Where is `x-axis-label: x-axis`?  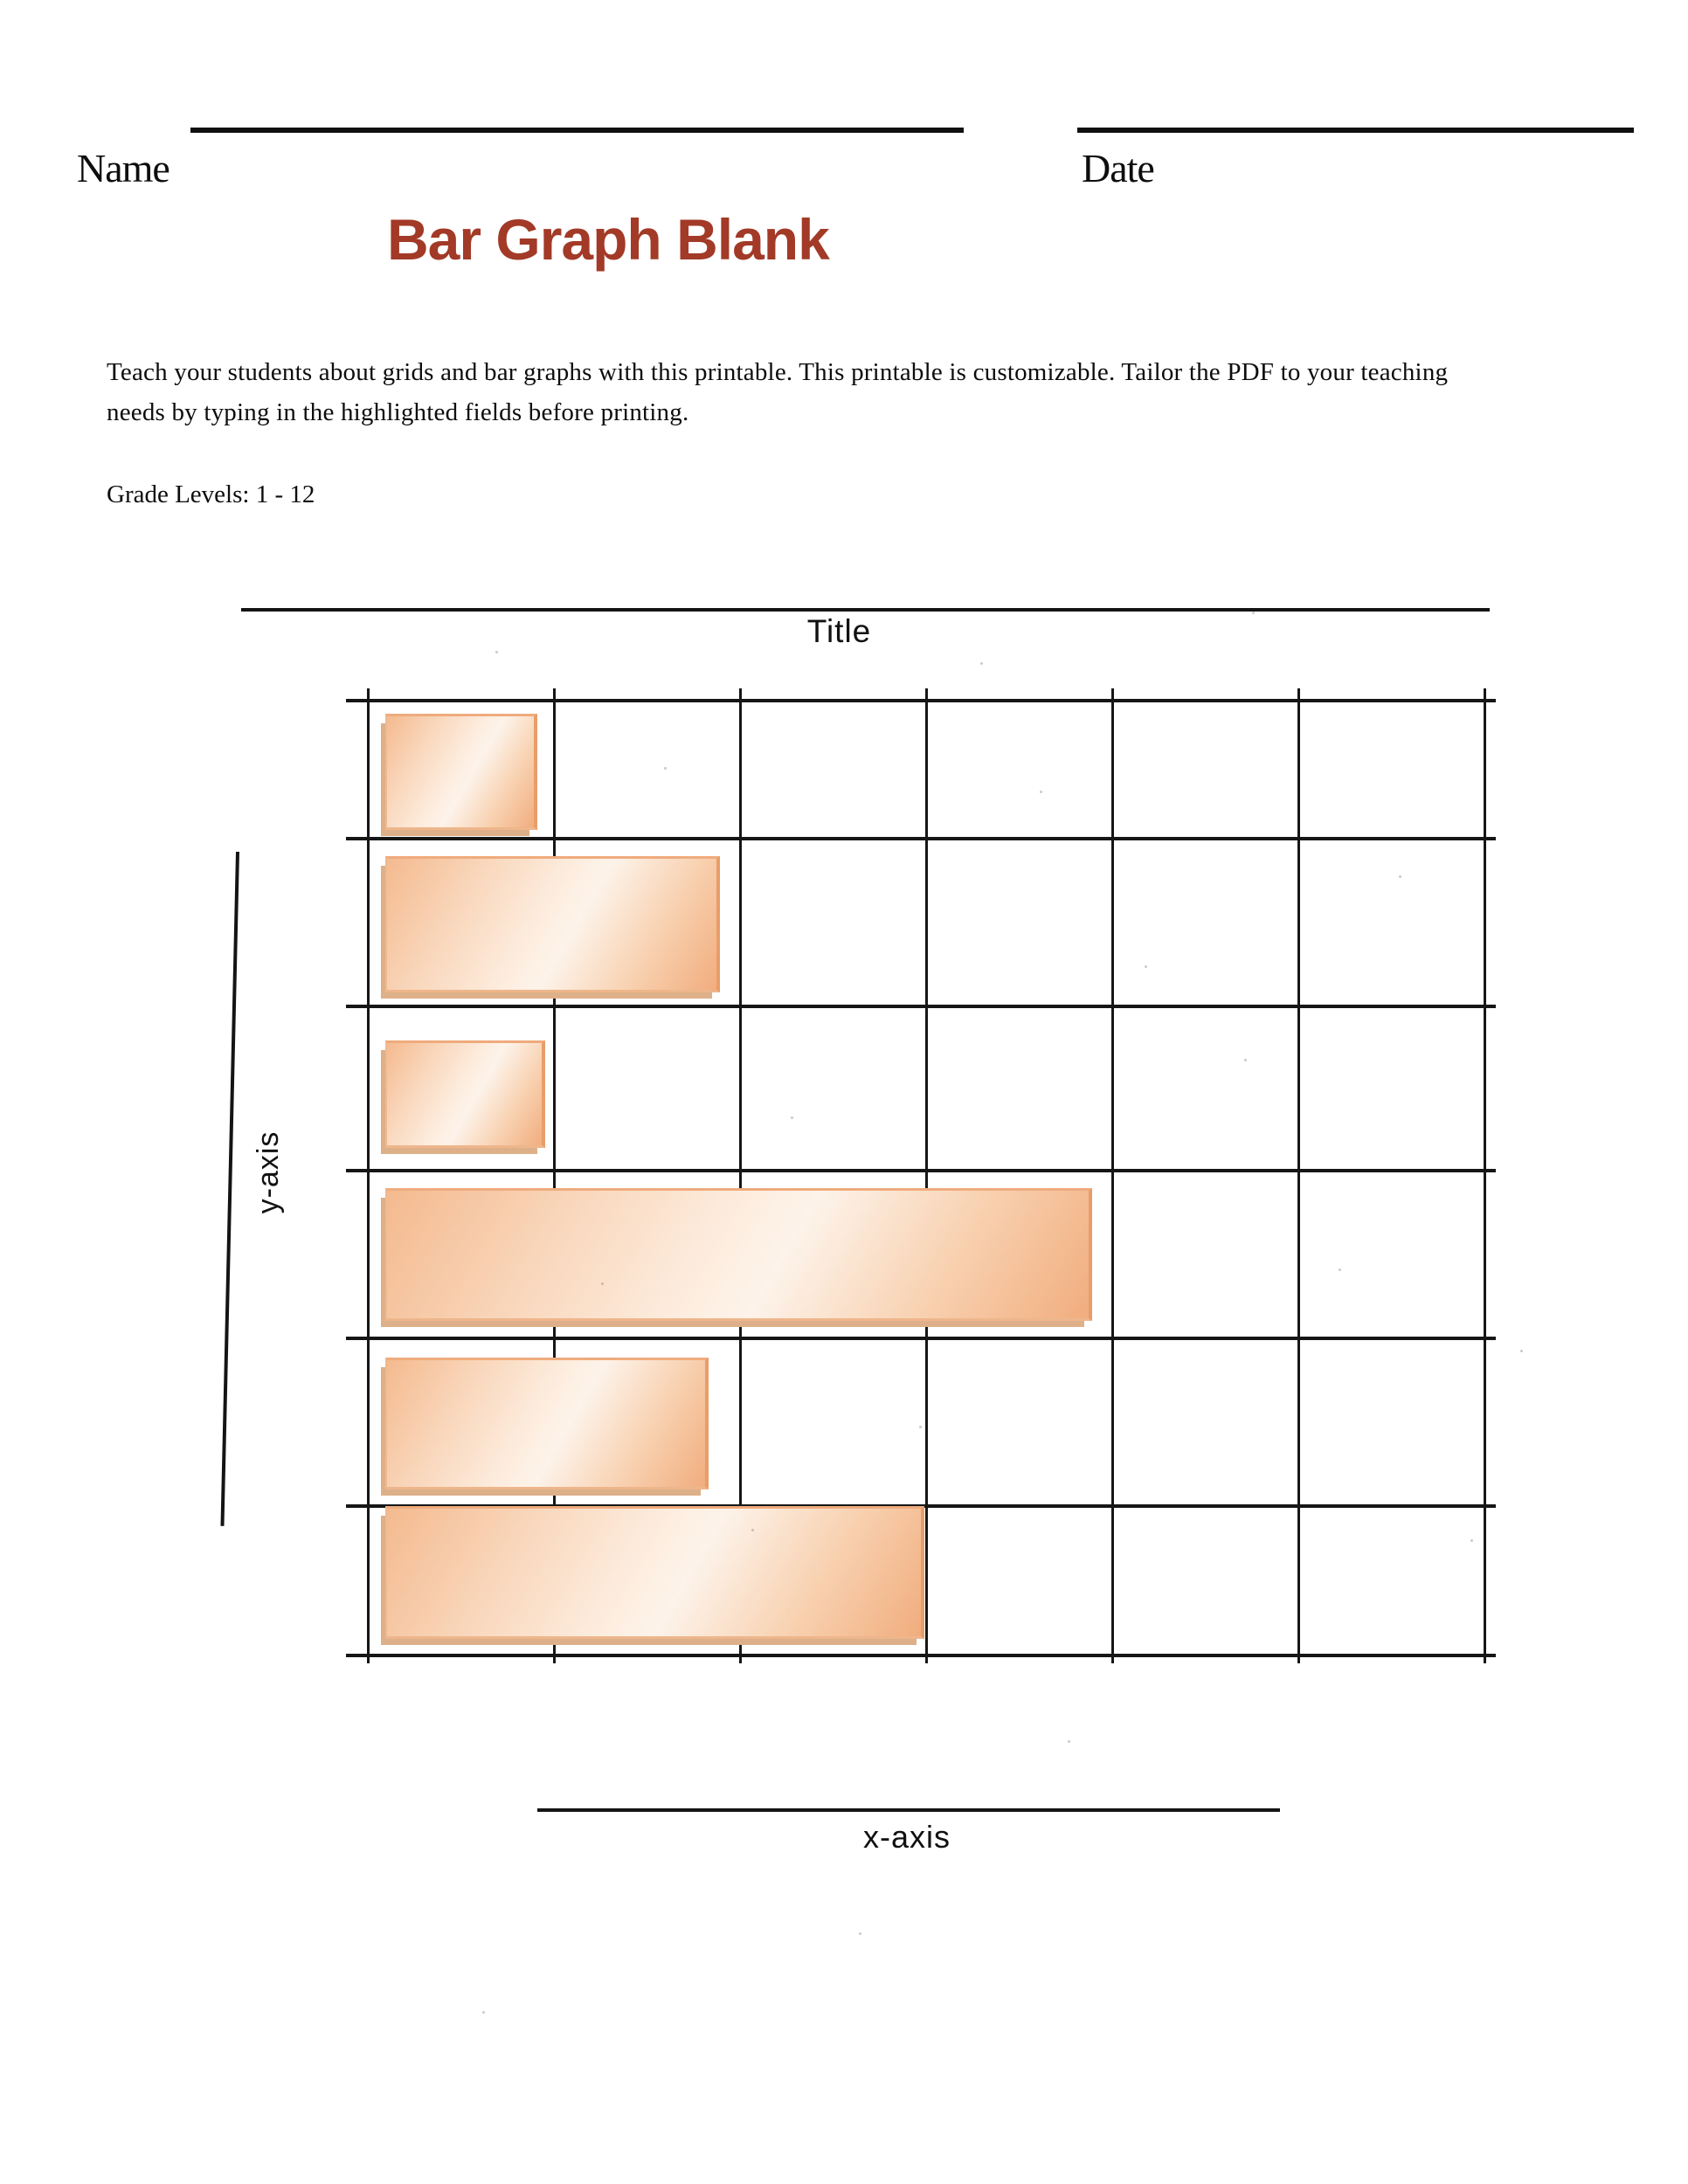
x-axis-label: x-axis is located at coordinates (906, 1837).